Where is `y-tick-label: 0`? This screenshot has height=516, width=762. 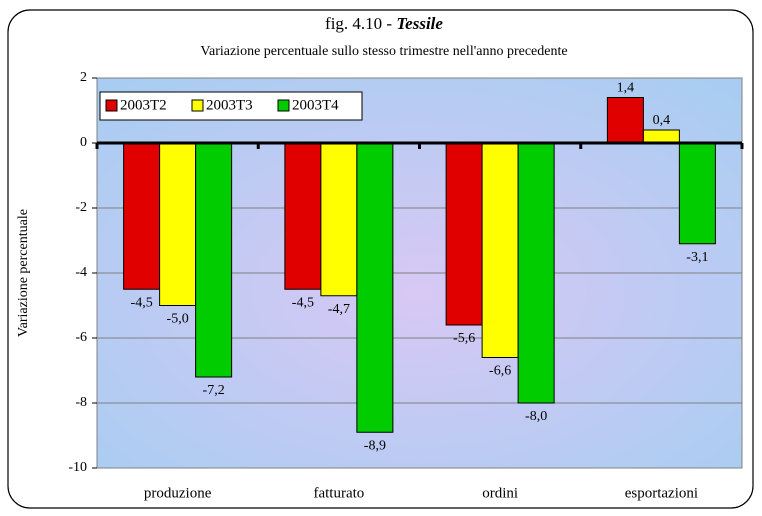
y-tick-label: 0 is located at coordinates (83, 142).